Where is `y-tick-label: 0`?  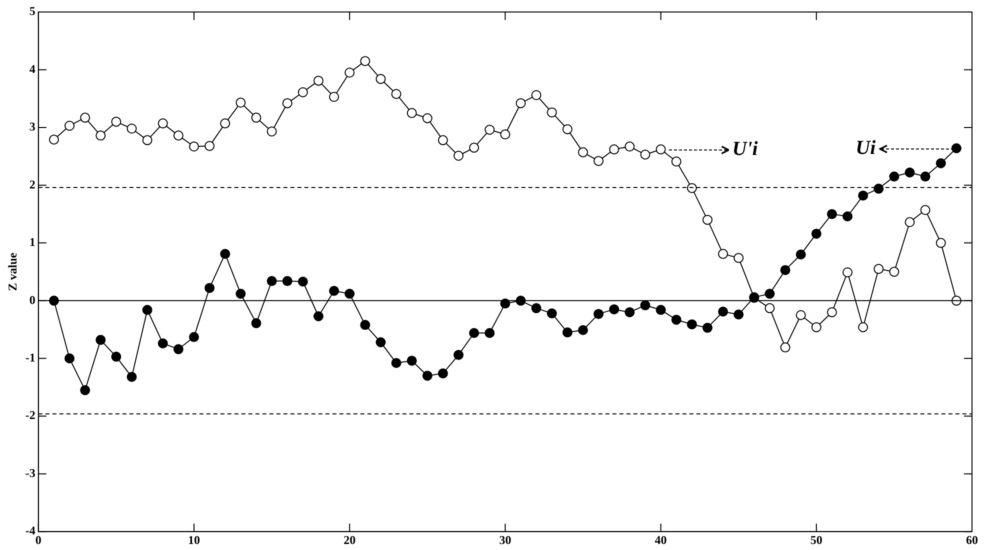 y-tick-label: 0 is located at coordinates (32, 299).